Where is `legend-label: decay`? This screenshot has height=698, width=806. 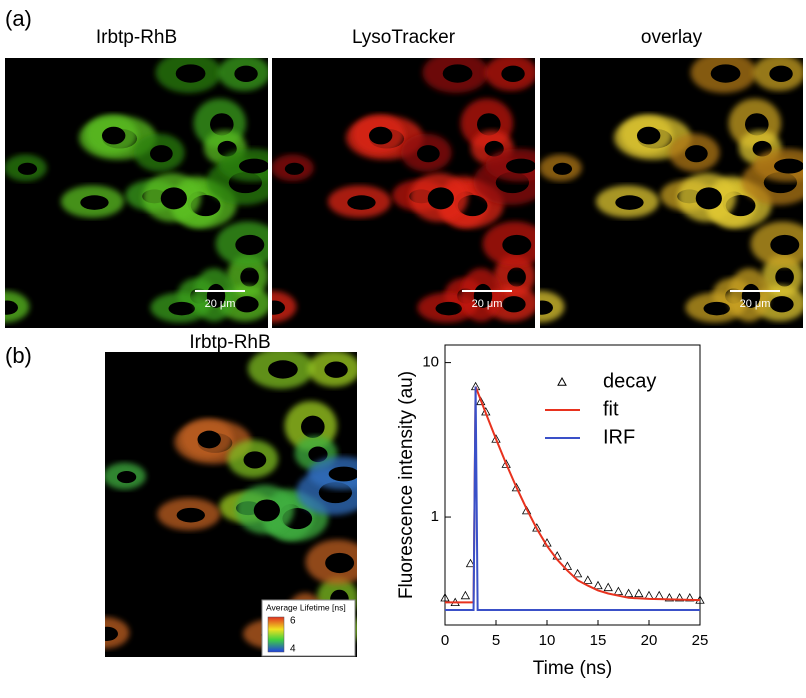
legend-label: decay is located at coordinates (629, 381).